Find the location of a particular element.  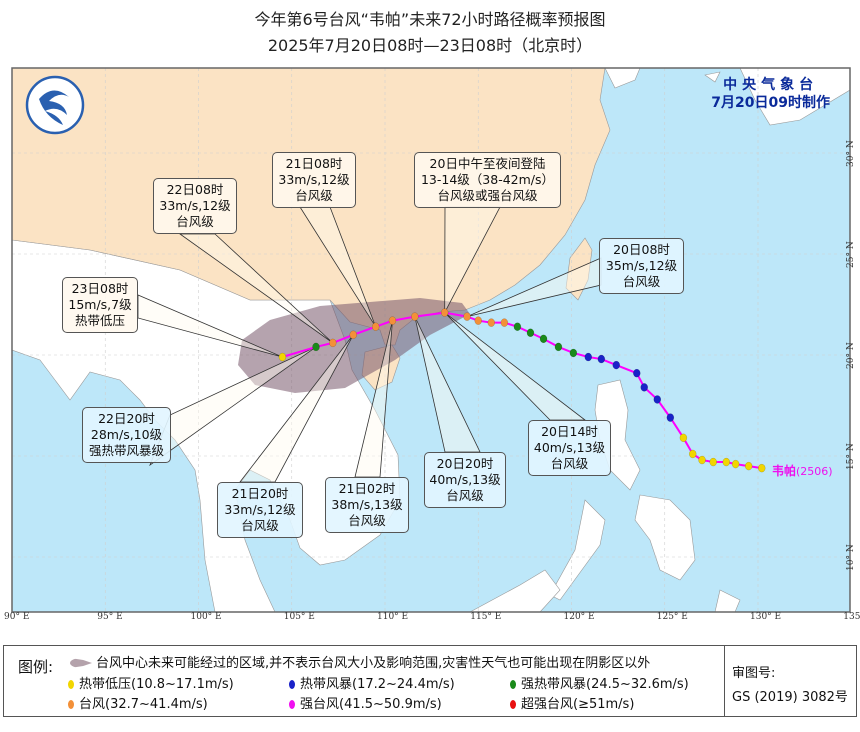

longitude-label: 95° E is located at coordinates (110, 617).